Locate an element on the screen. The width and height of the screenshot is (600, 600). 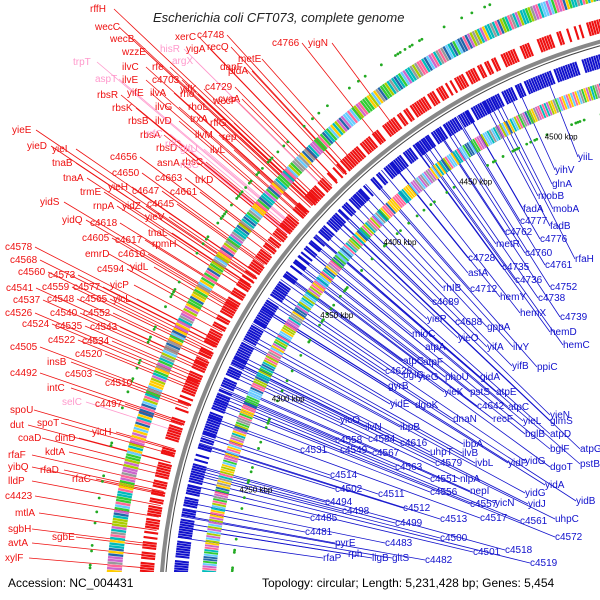
gene-label: yidG is located at coordinates (535, 493).